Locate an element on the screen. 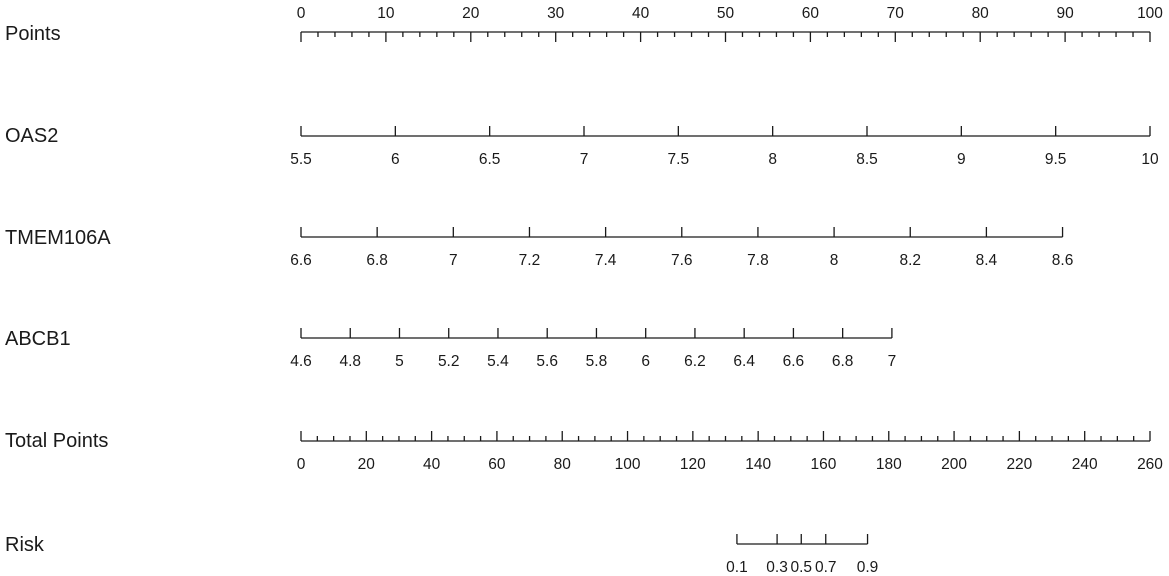 This screenshot has height=576, width=1169. tick-label-total_points: 80 is located at coordinates (563, 464).